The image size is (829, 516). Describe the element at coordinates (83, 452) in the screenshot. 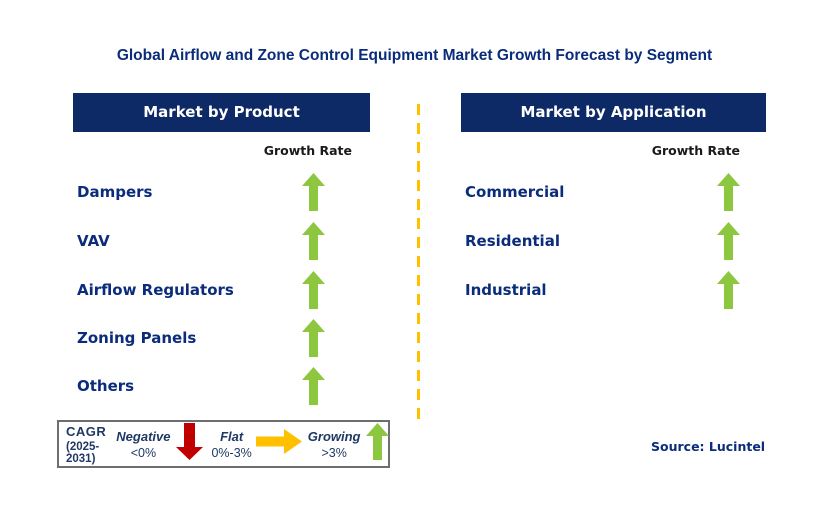

I see `cagr-period: (2025-2031)` at that location.